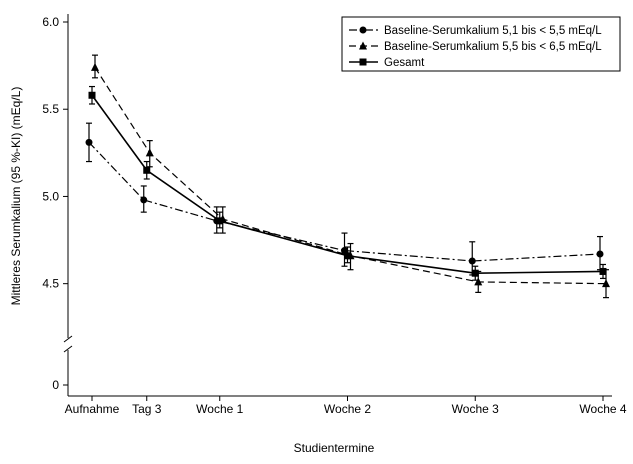  What do you see at coordinates (347, 409) in the screenshot?
I see `x-tick-label: Woche 2` at bounding box center [347, 409].